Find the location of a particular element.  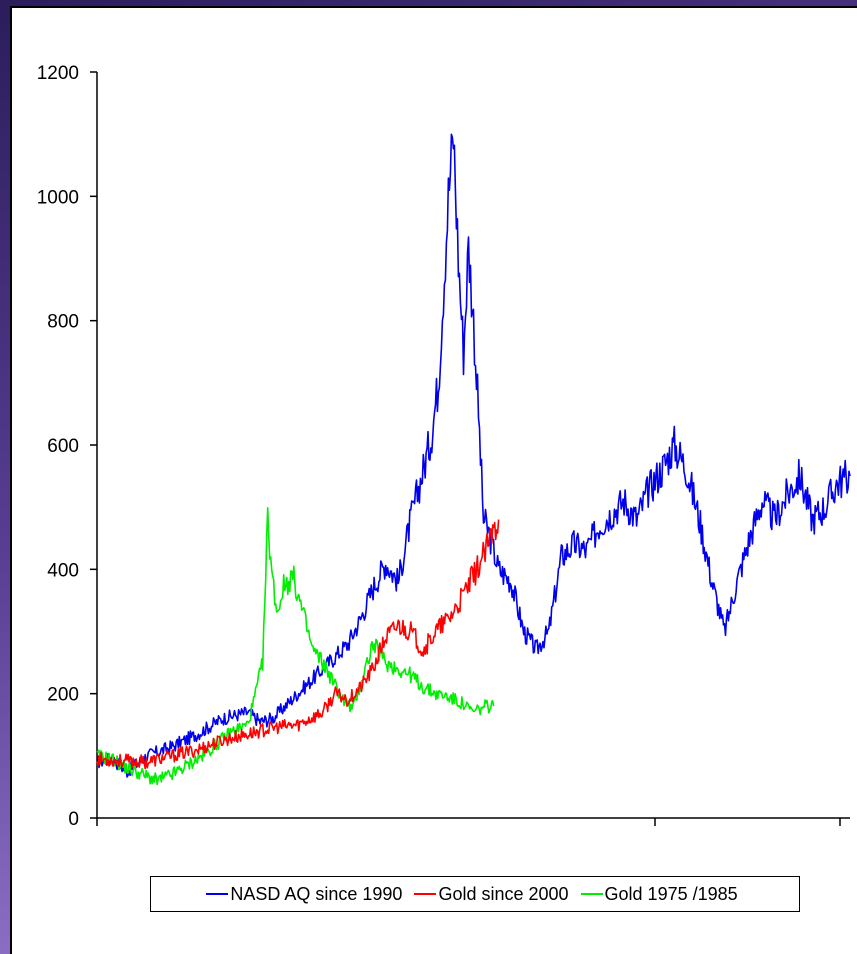

y-tick-label: 200 is located at coordinates (63, 695).